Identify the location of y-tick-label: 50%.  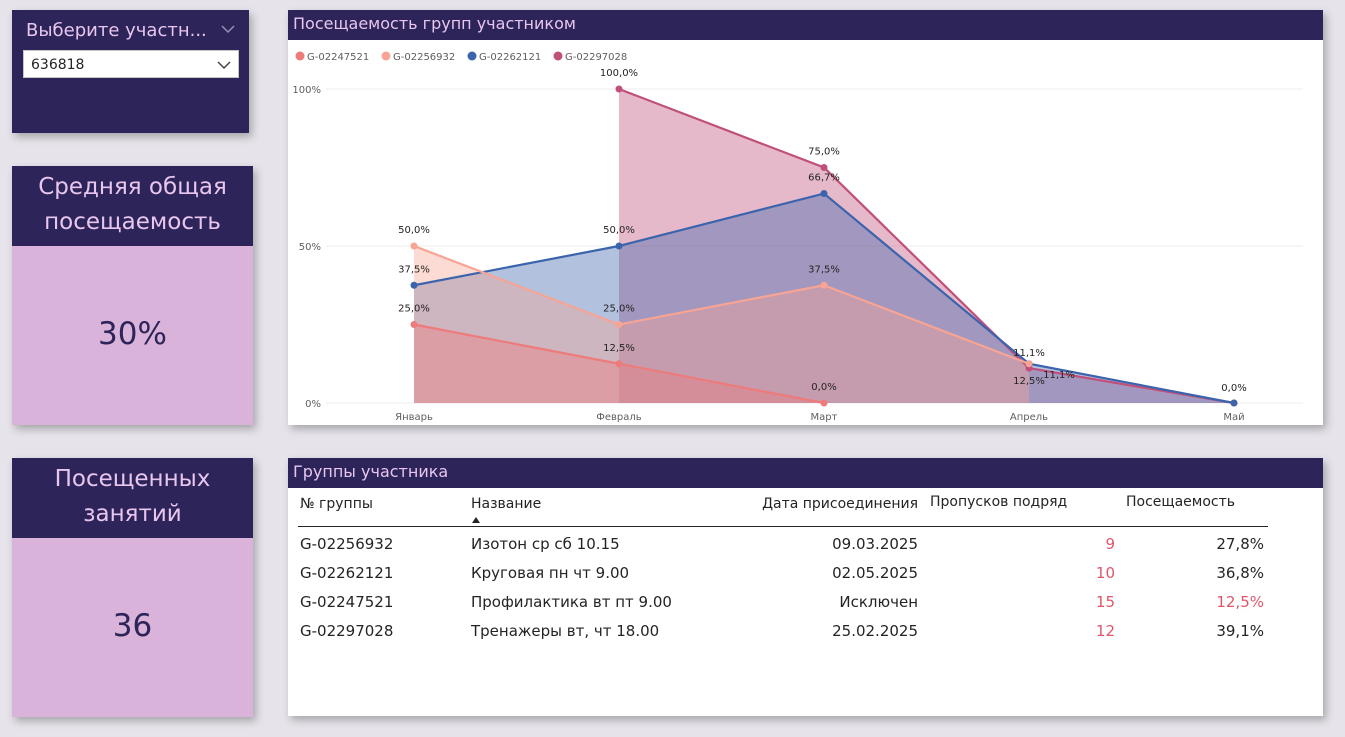
(310, 247).